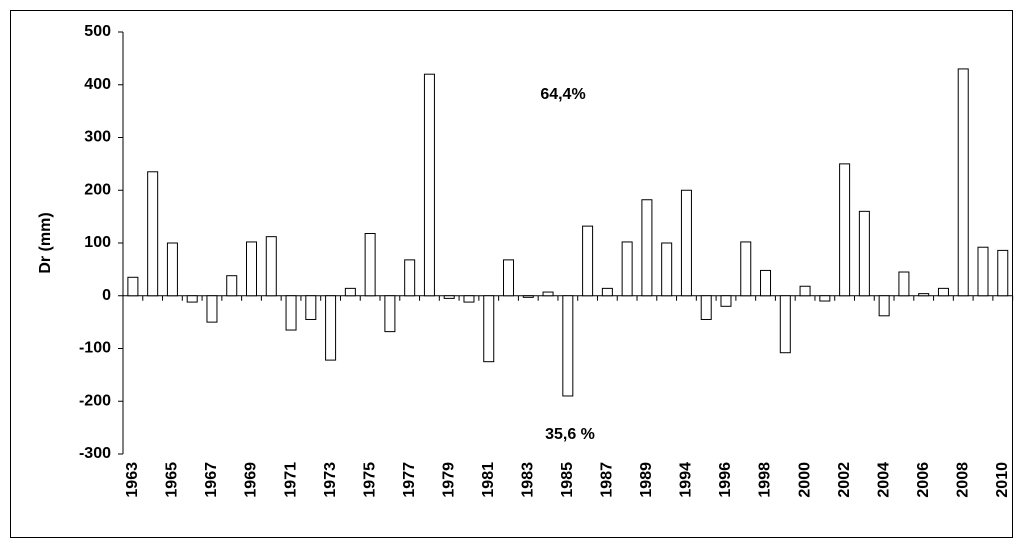  I want to click on annotation: 35,6 %, so click(570, 434).